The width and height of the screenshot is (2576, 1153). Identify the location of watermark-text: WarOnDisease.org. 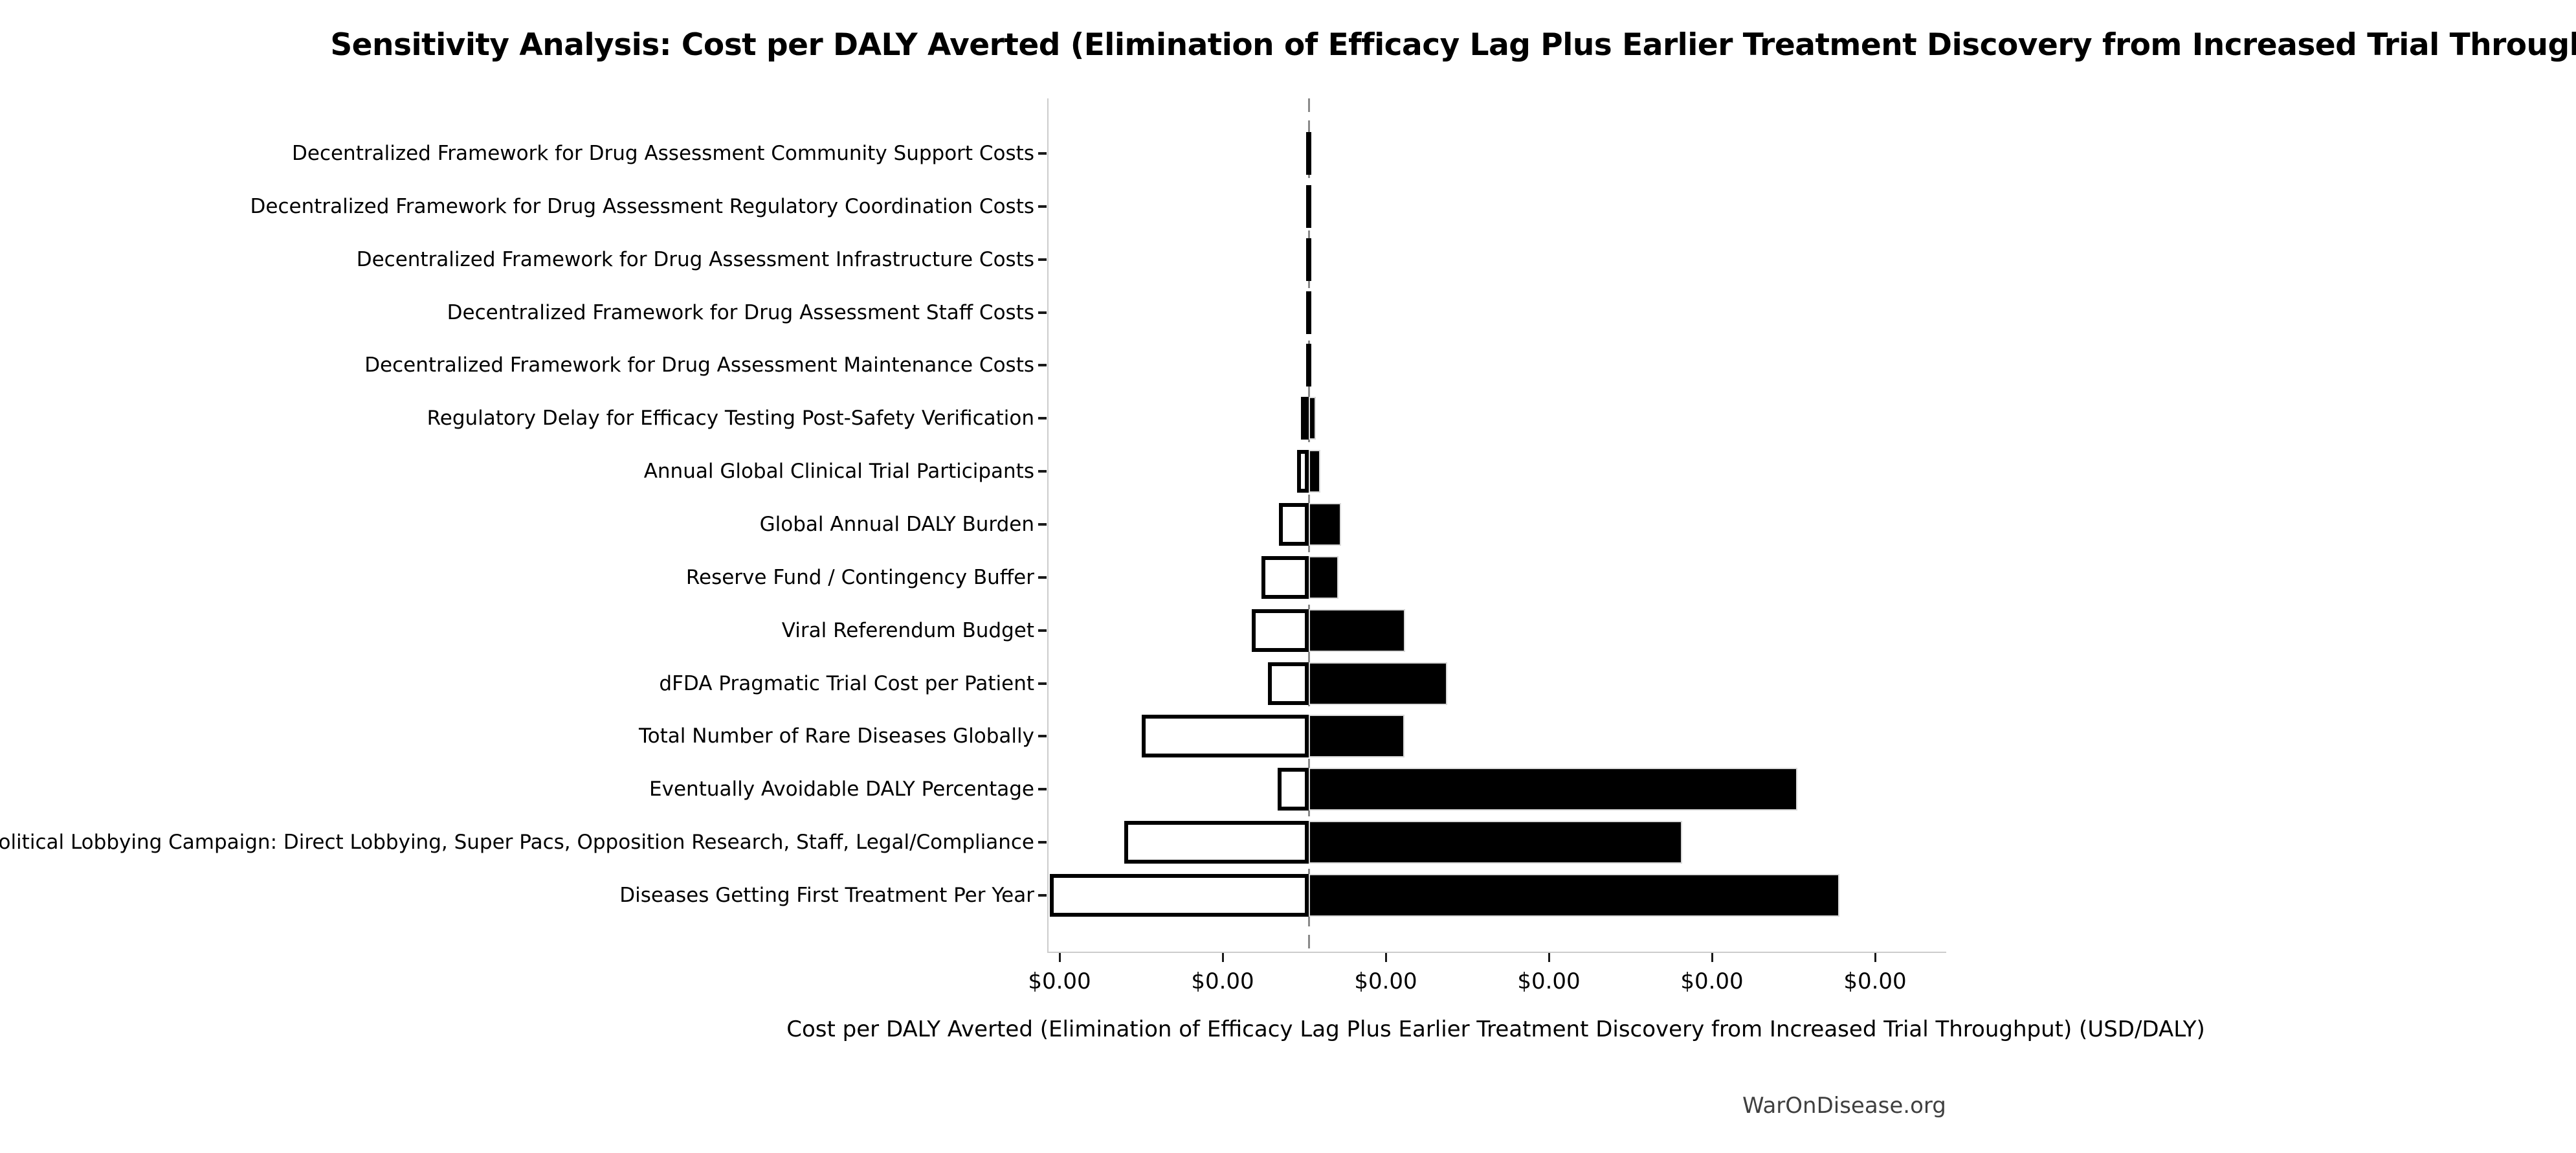
(1844, 1106).